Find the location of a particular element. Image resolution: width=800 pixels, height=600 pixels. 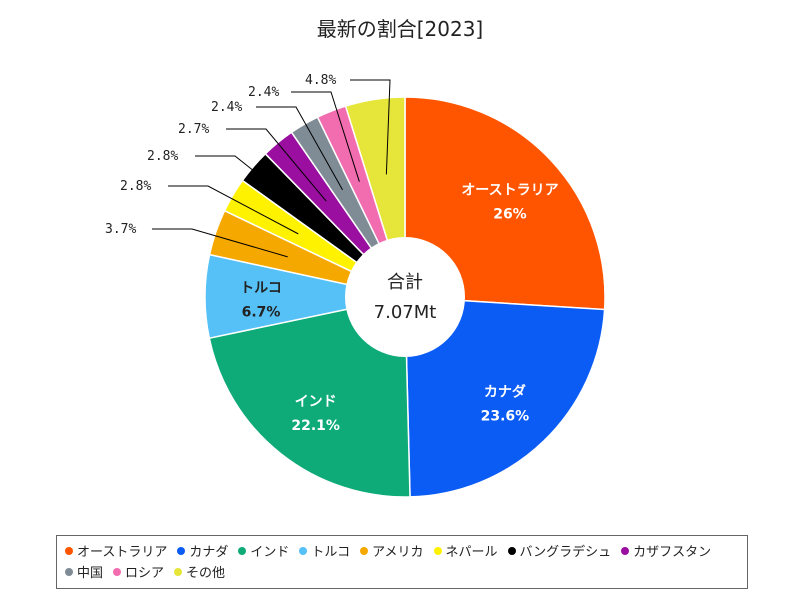

chart-title: 最新の割合[2023] is located at coordinates (400, 29).